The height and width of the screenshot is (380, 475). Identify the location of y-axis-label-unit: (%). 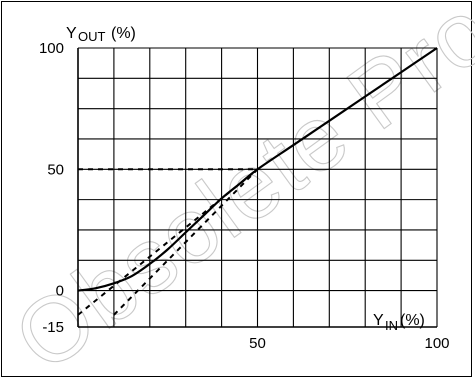
(123, 33).